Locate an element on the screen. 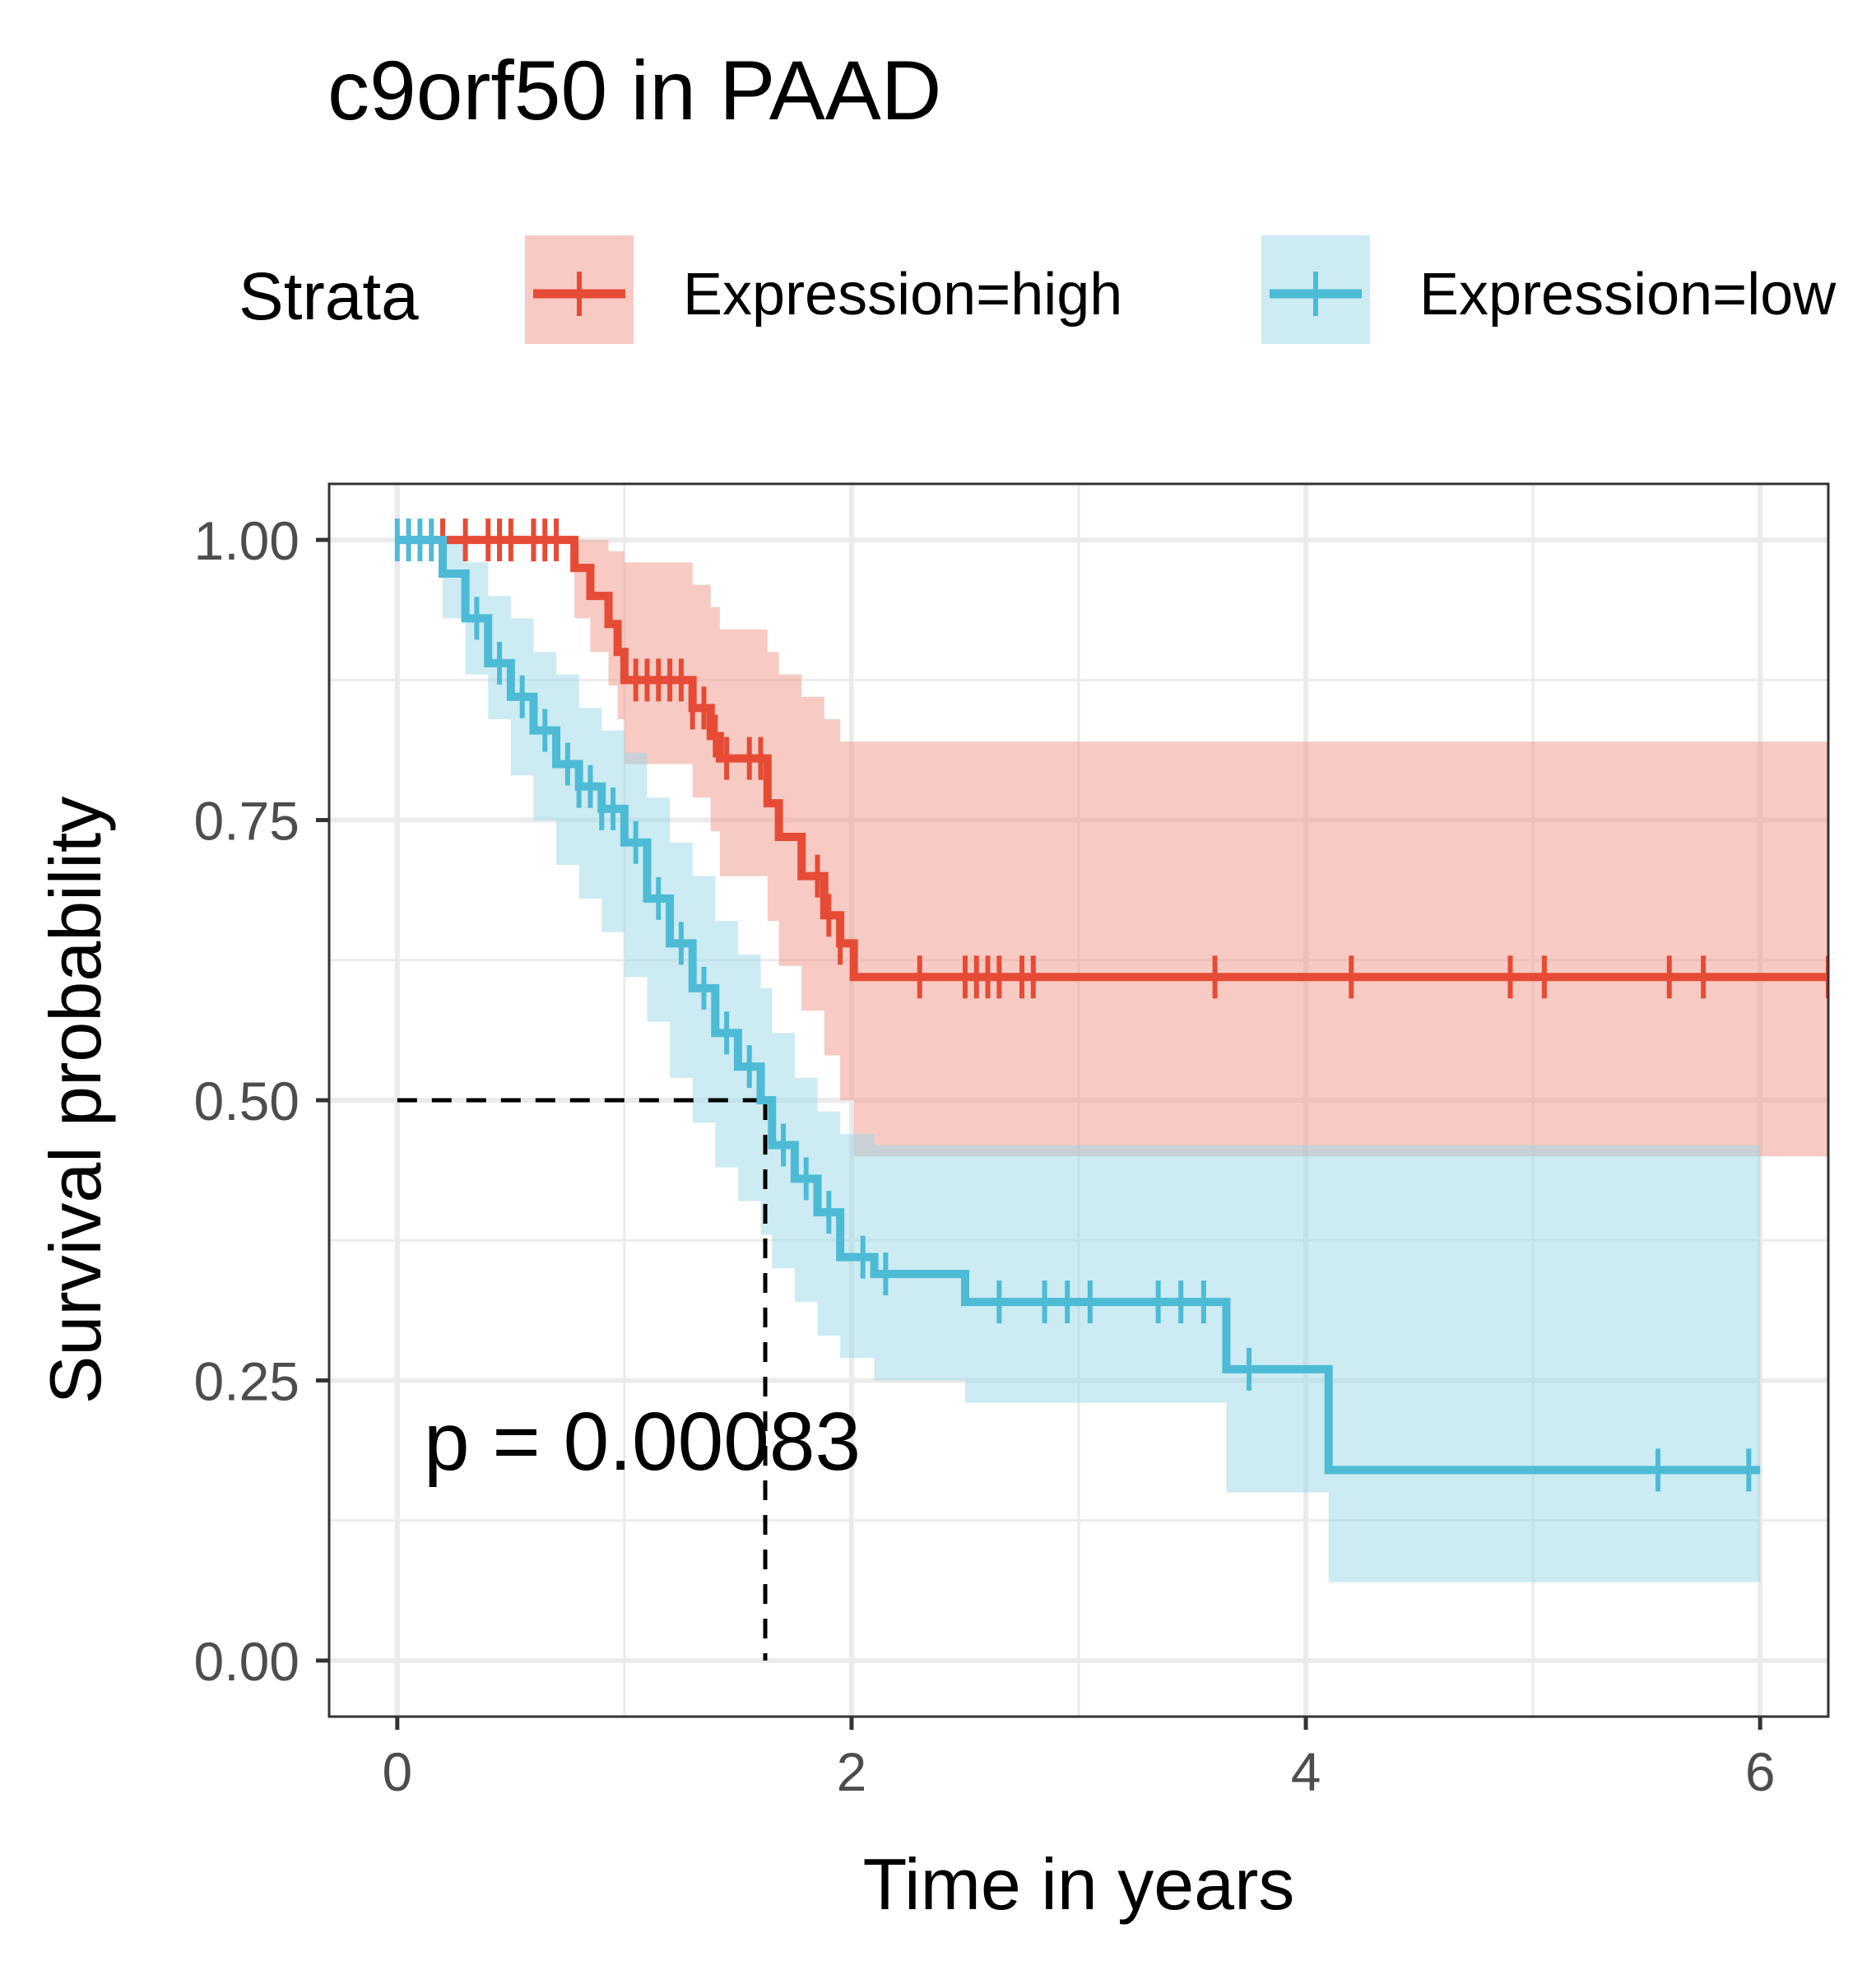 The width and height of the screenshot is (1876, 1975). legend-label-low: Expression=low is located at coordinates (1628, 295).